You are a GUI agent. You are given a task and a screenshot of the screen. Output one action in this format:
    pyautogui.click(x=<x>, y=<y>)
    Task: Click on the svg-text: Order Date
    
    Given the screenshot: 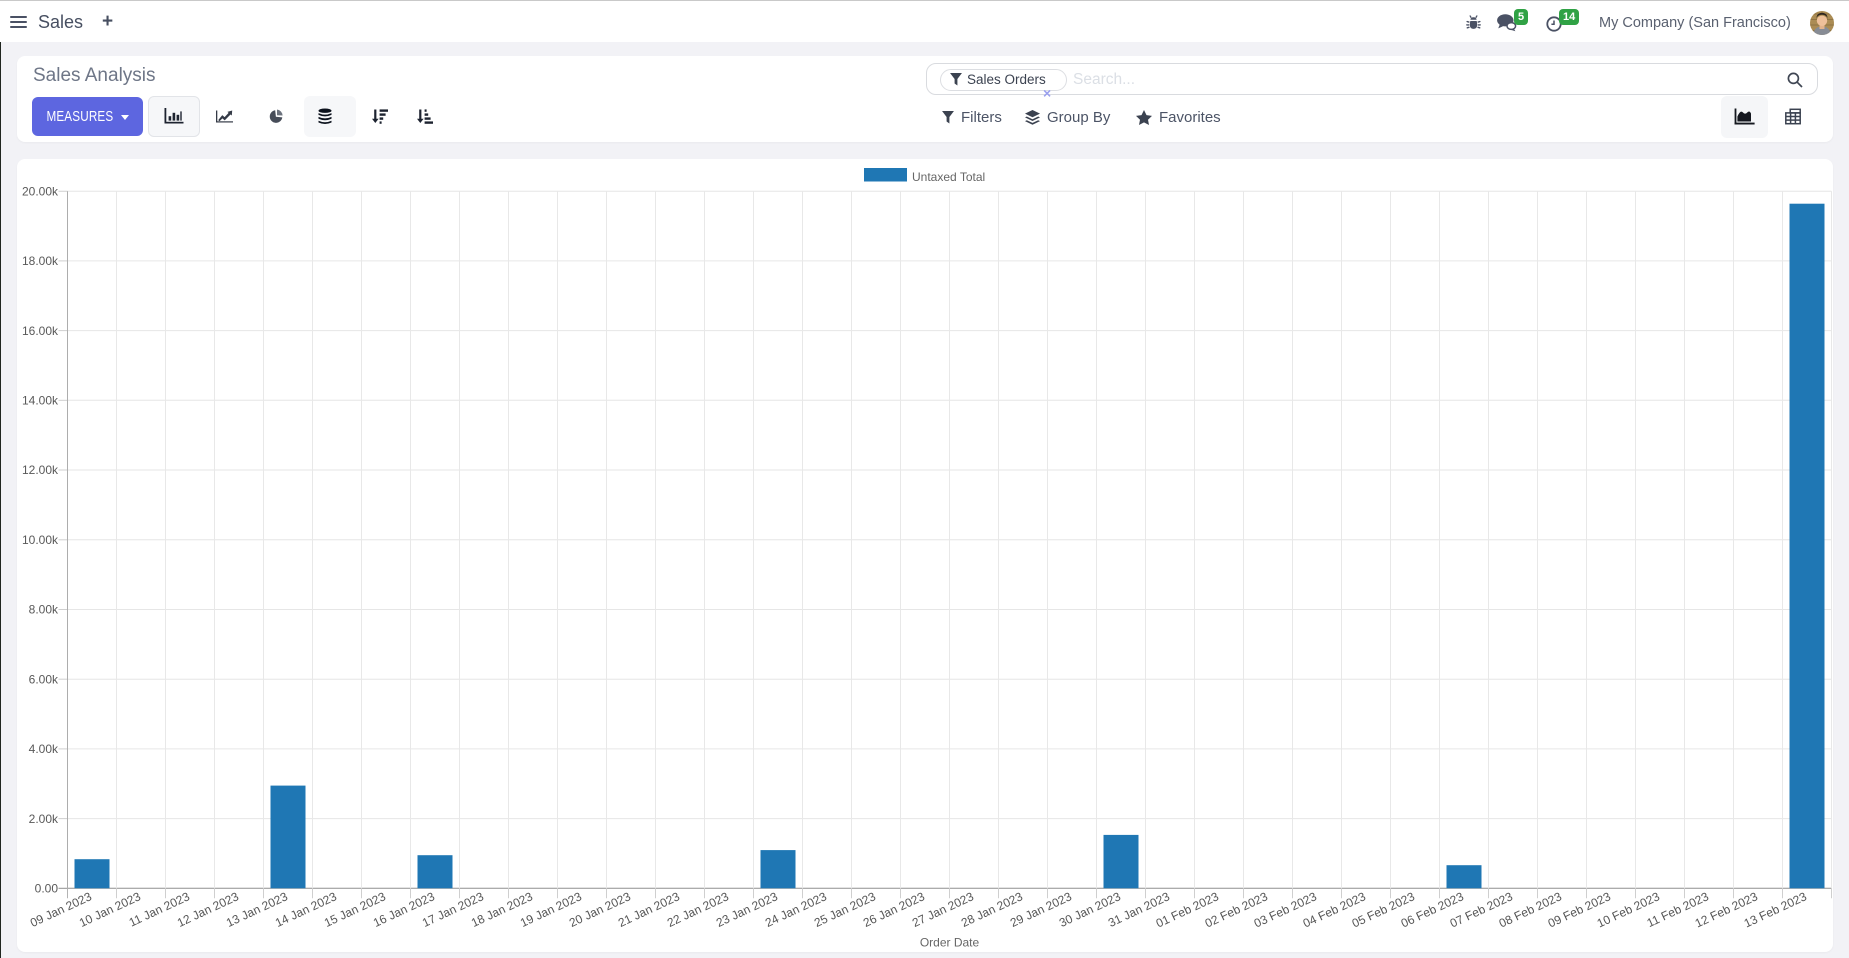 What is the action you would take?
    pyautogui.click(x=950, y=942)
    